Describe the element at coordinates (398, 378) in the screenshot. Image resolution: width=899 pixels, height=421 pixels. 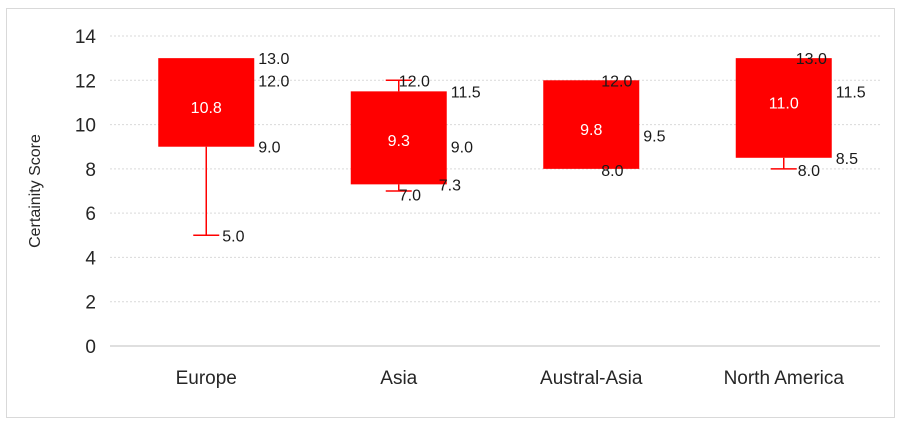
I see `x-tick-label: Asia` at that location.